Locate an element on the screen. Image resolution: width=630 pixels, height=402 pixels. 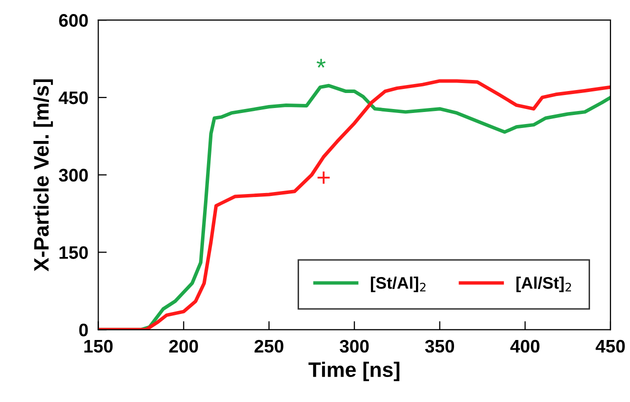
y-tick-label: 450 is located at coordinates (73, 97).